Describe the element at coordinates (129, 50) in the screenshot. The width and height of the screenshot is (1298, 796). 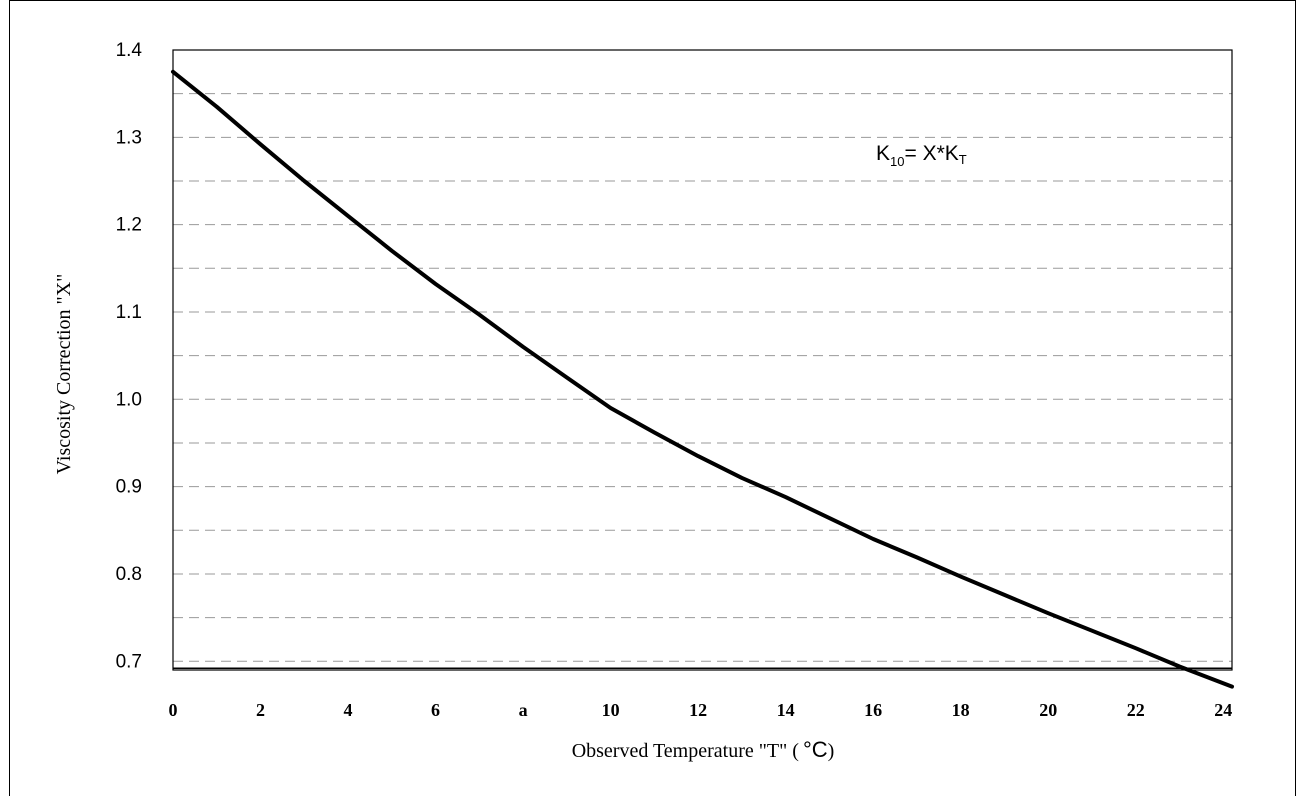
I see `y-tick-label: 1.4` at that location.